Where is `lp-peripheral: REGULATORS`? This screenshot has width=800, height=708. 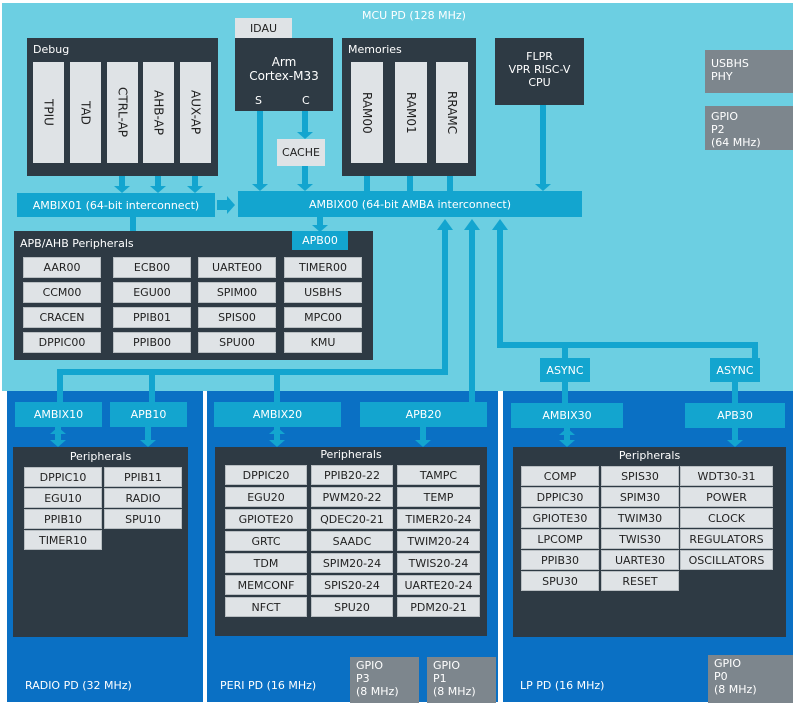
lp-peripheral: REGULATORS is located at coordinates (726, 539).